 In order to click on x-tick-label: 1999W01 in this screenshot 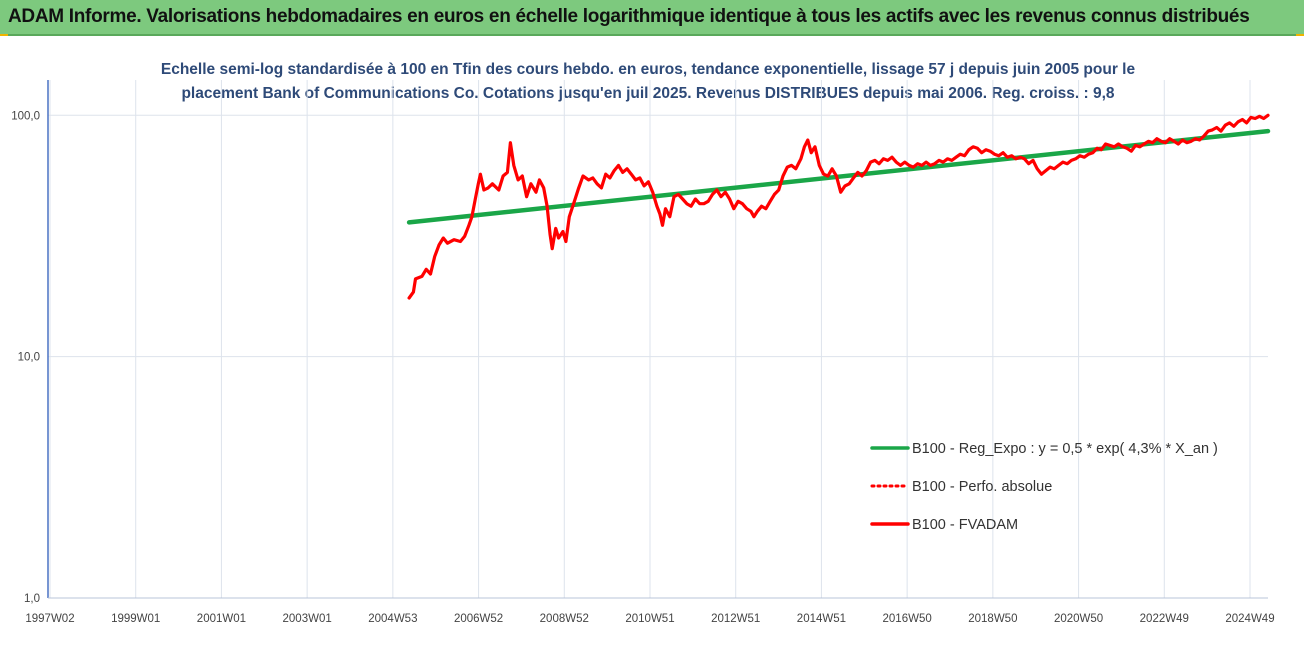, I will do `click(135, 619)`.